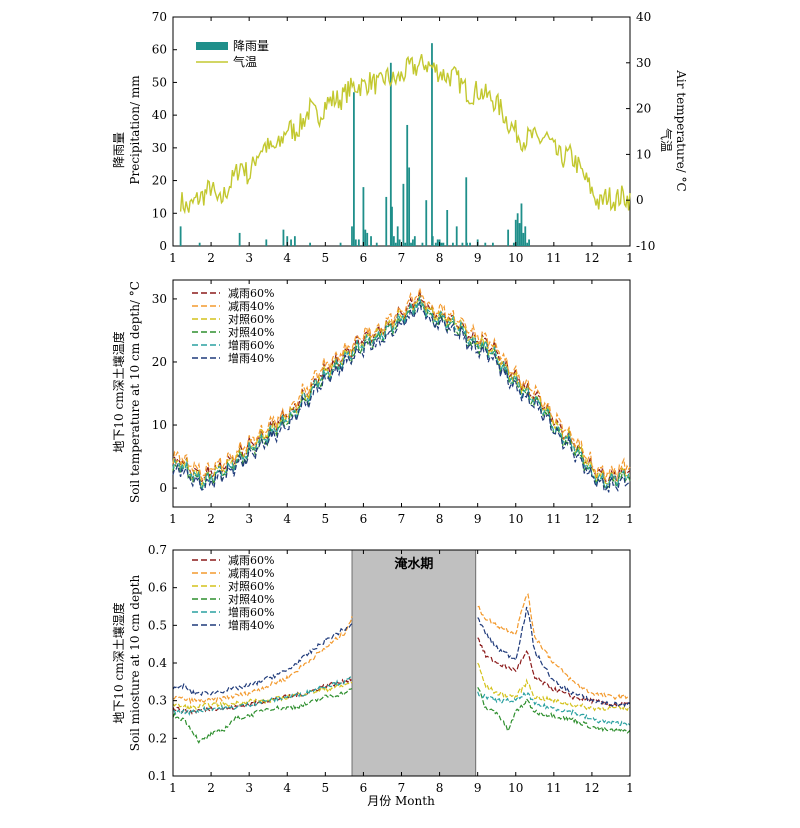 The height and width of the screenshot is (828, 800). Describe the element at coordinates (640, 131) in the screenshot. I see `y-ticks-right-top: -10 0 10 20 30 40` at that location.